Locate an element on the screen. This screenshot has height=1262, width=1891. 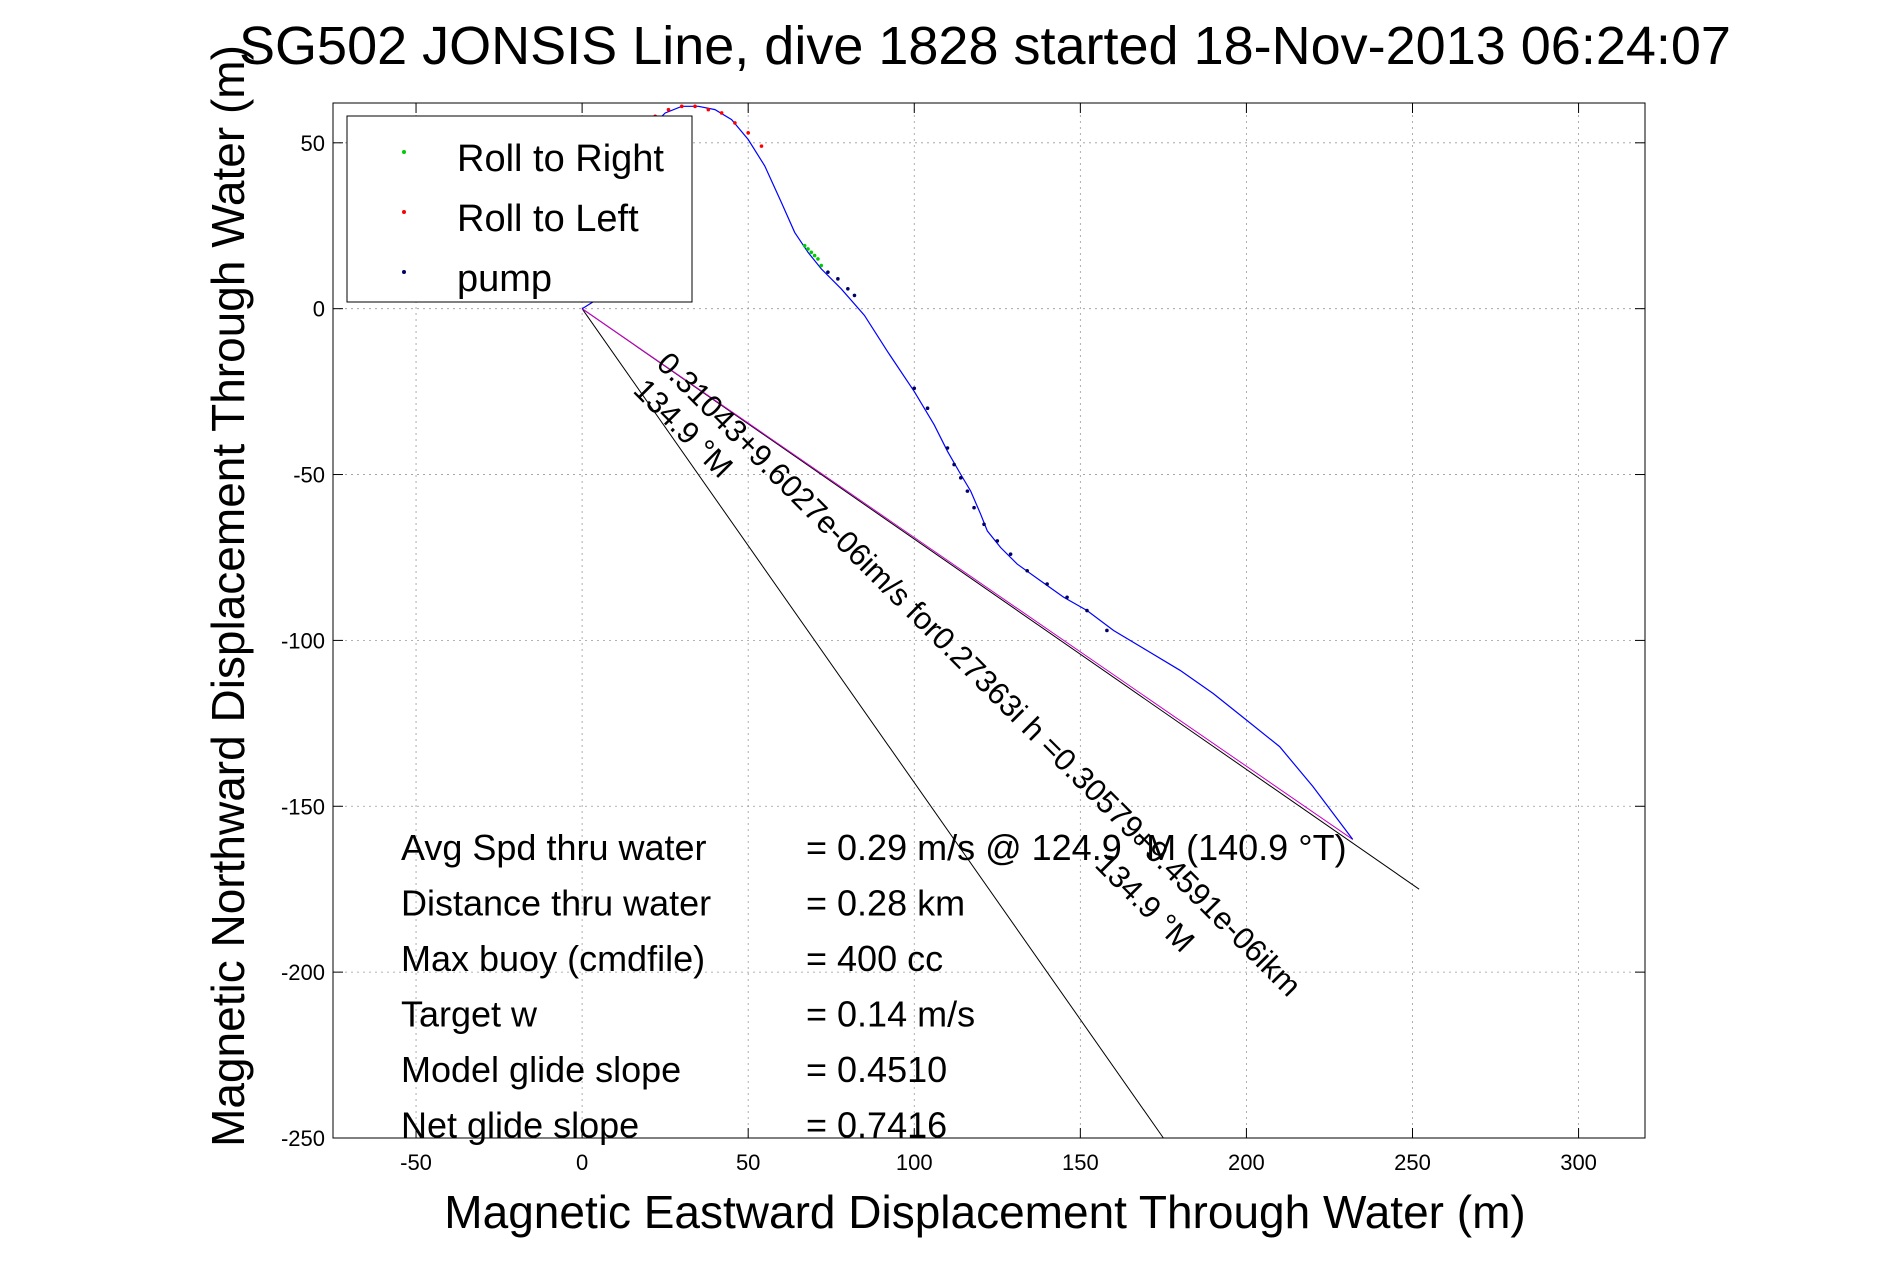
stat-value: = 0.7416 is located at coordinates (876, 1125).